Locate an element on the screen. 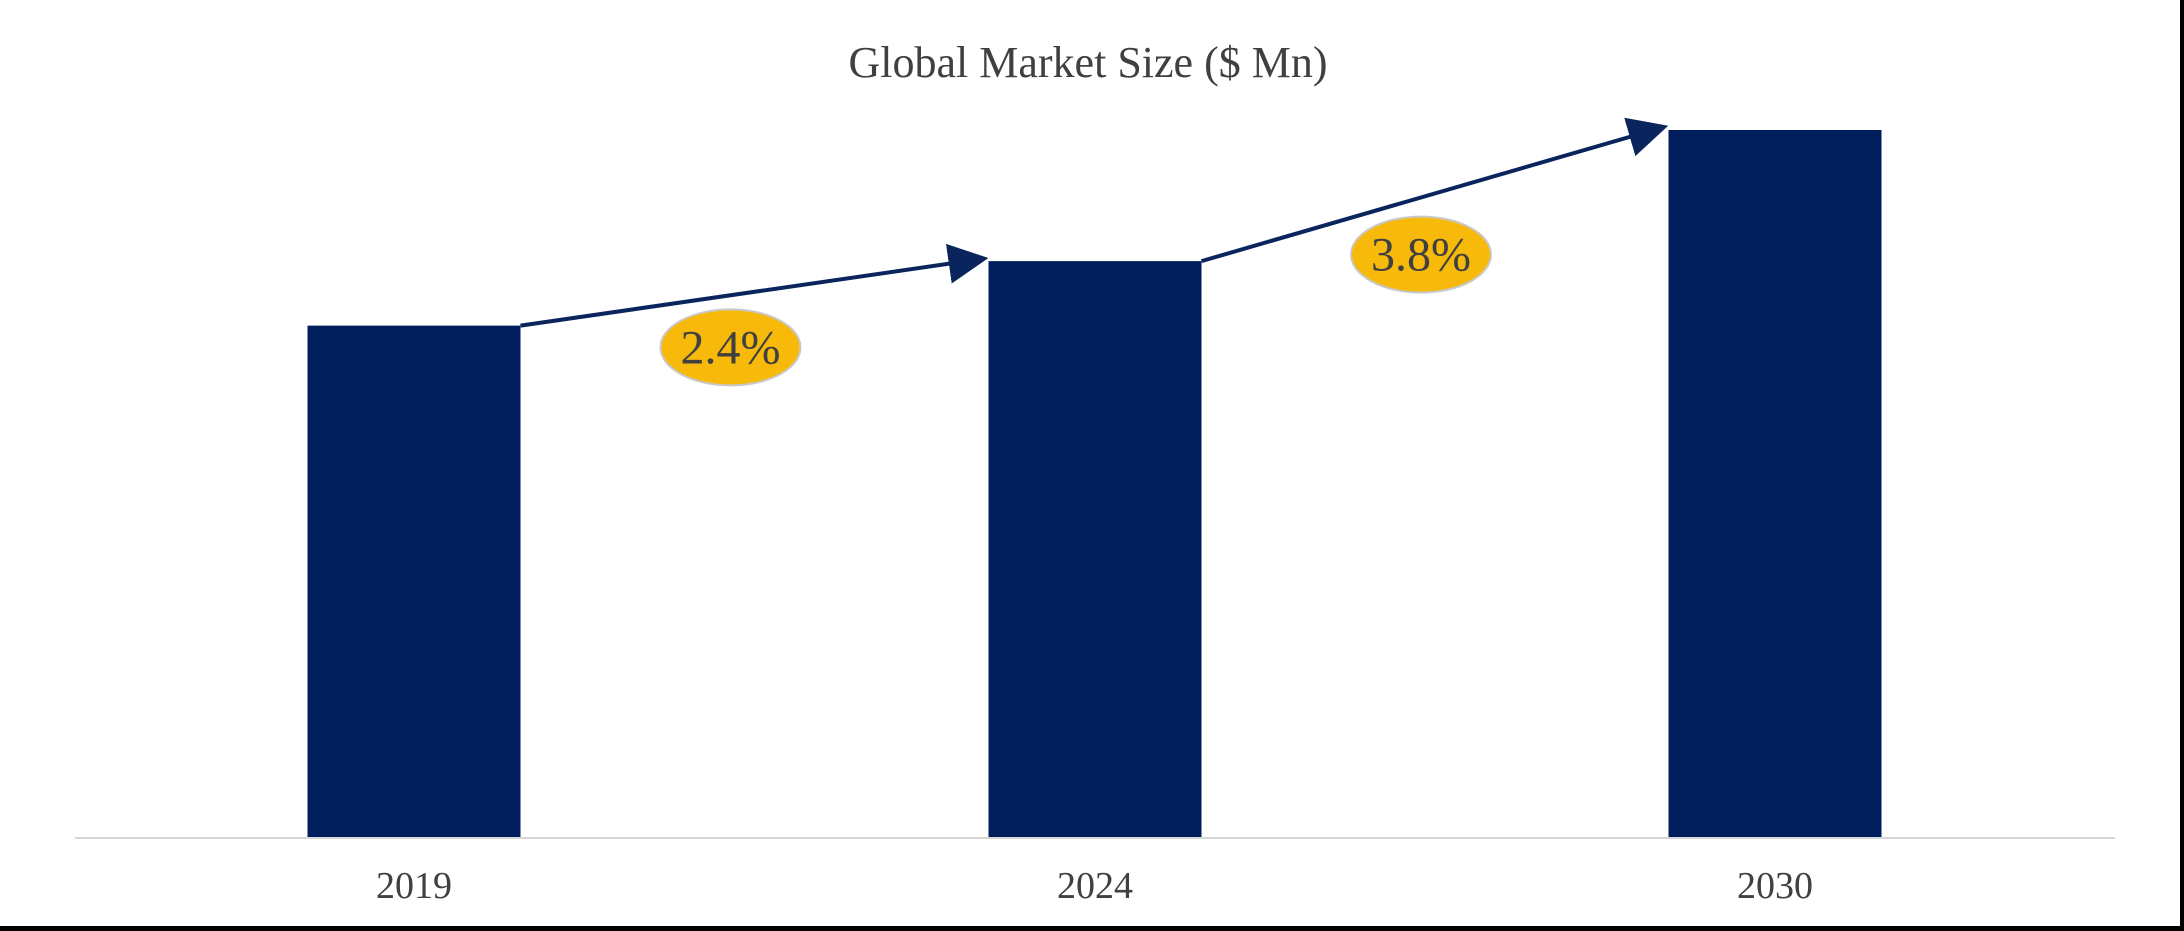 This screenshot has height=931, width=2184. cagr-badge-2024-2030: 3.8% is located at coordinates (1421, 254).